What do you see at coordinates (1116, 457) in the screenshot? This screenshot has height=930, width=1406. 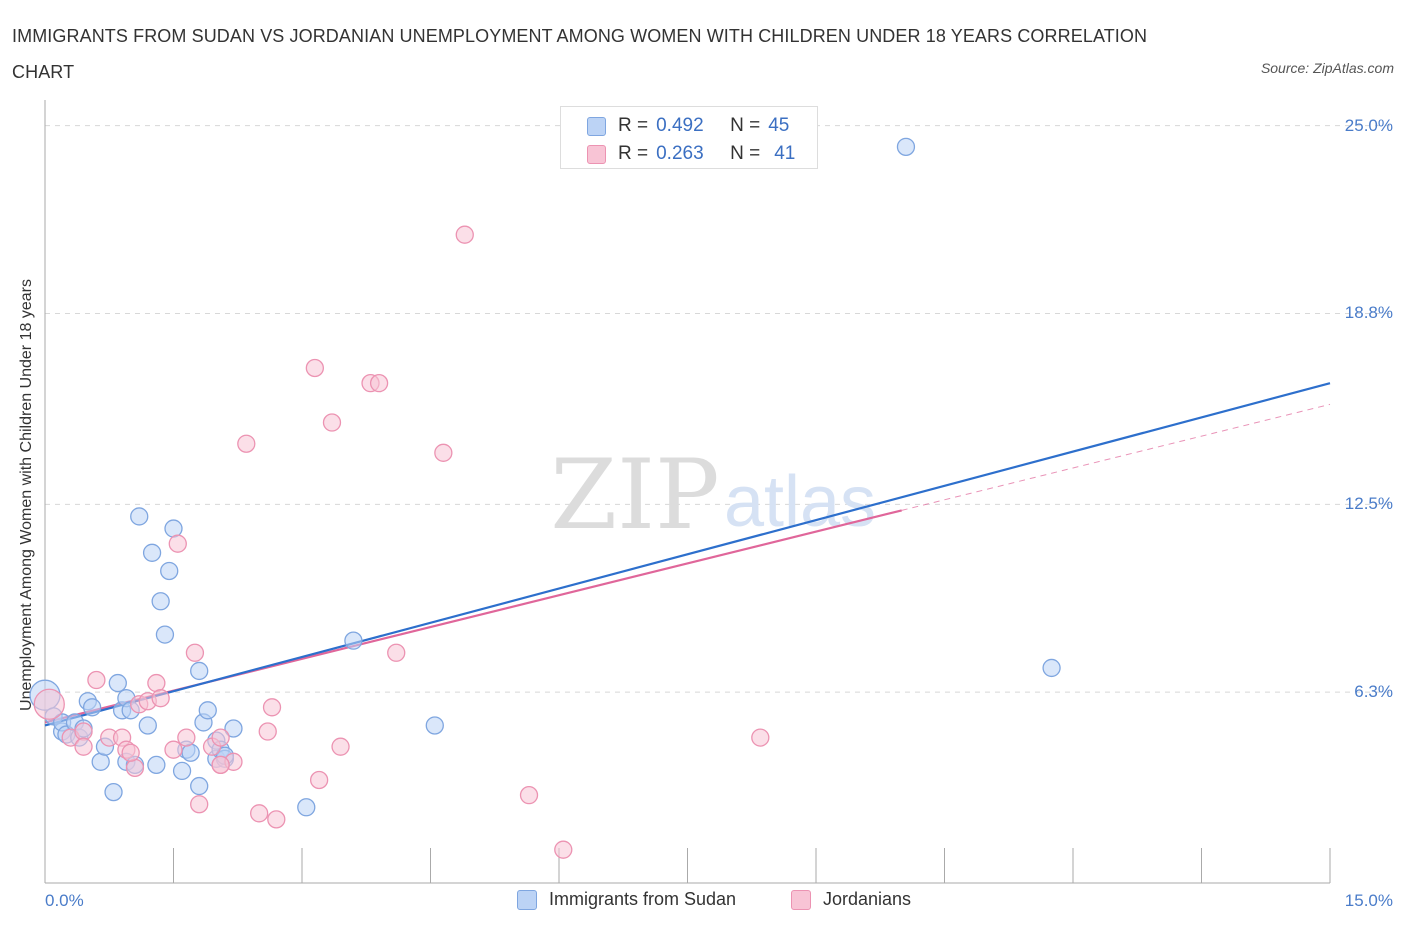 I see `trend-line-jordanians-extension` at bounding box center [1116, 457].